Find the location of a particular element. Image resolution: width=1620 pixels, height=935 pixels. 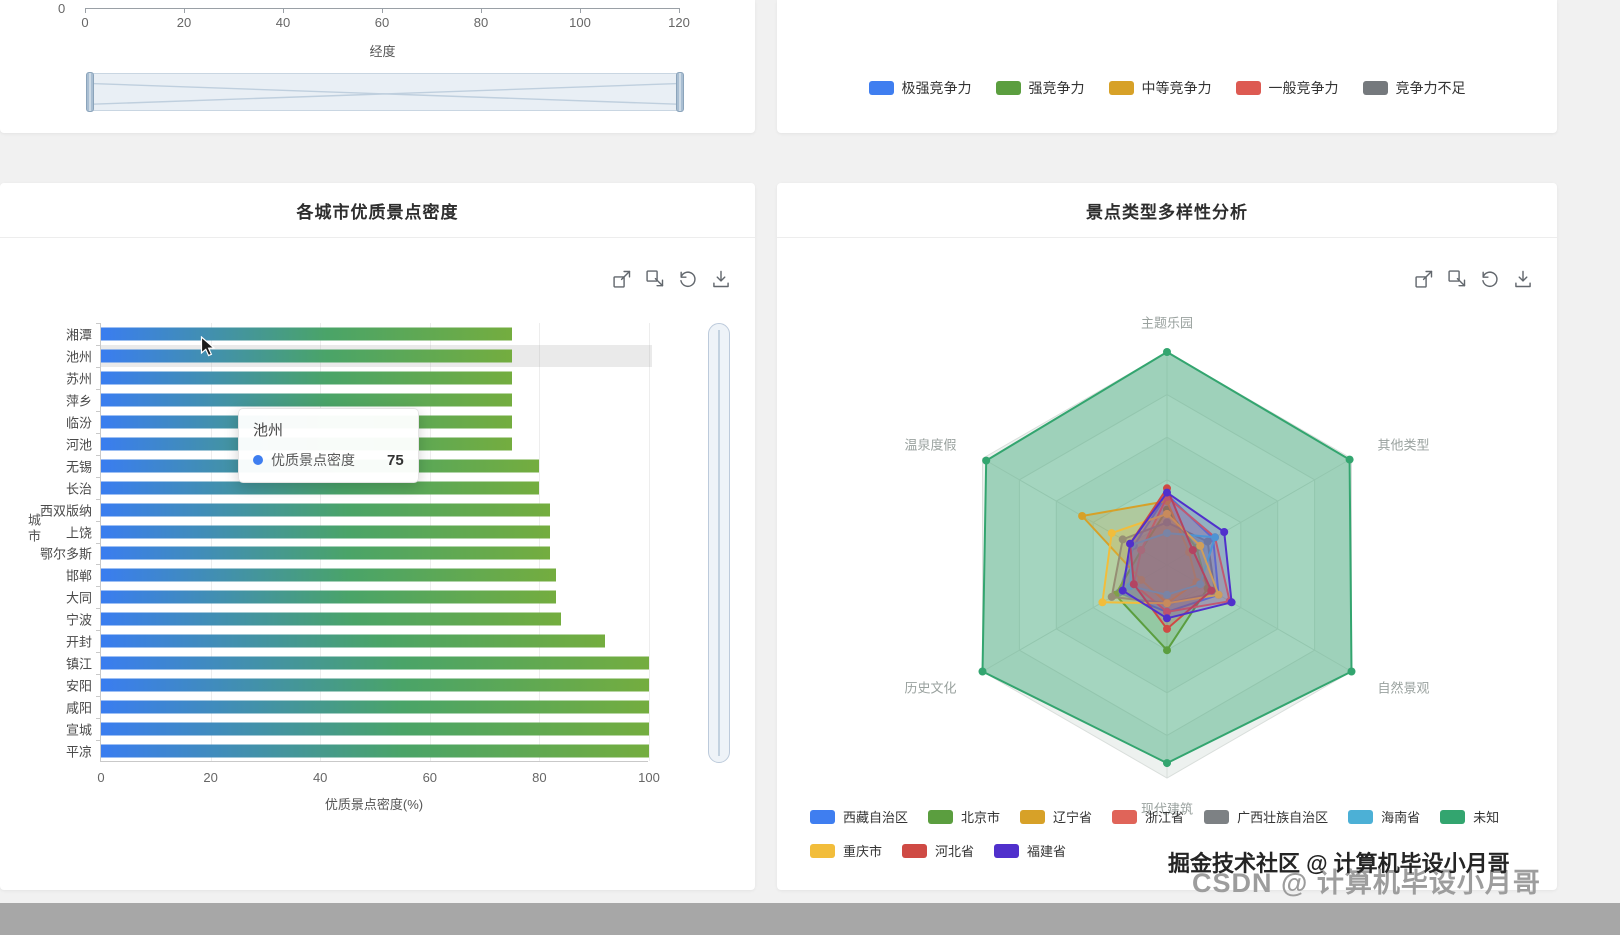

legend-item: 中等竞争力 is located at coordinates (1160, 88).